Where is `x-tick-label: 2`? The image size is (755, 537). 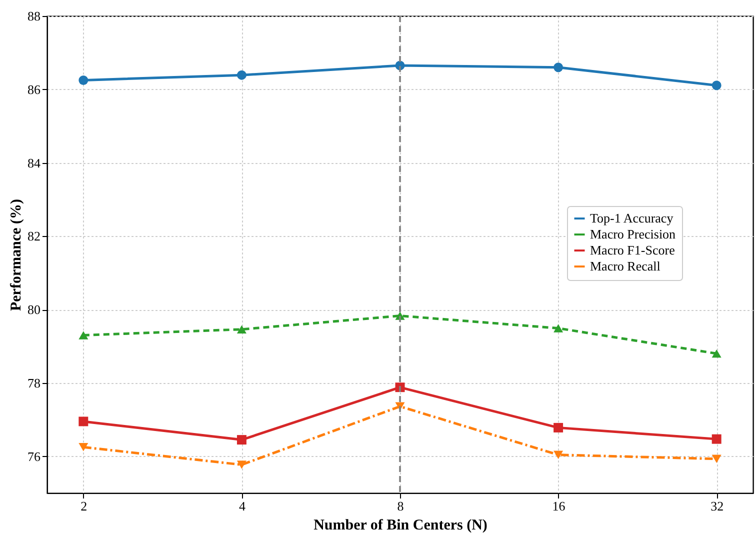
x-tick-label: 2 is located at coordinates (84, 506).